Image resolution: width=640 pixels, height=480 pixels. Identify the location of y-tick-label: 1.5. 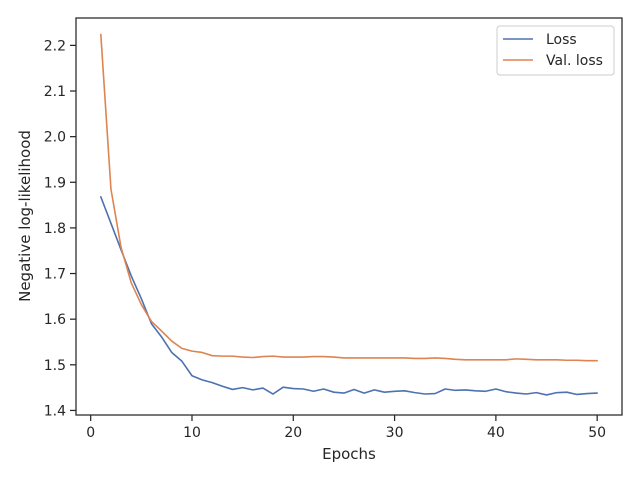
(55, 366).